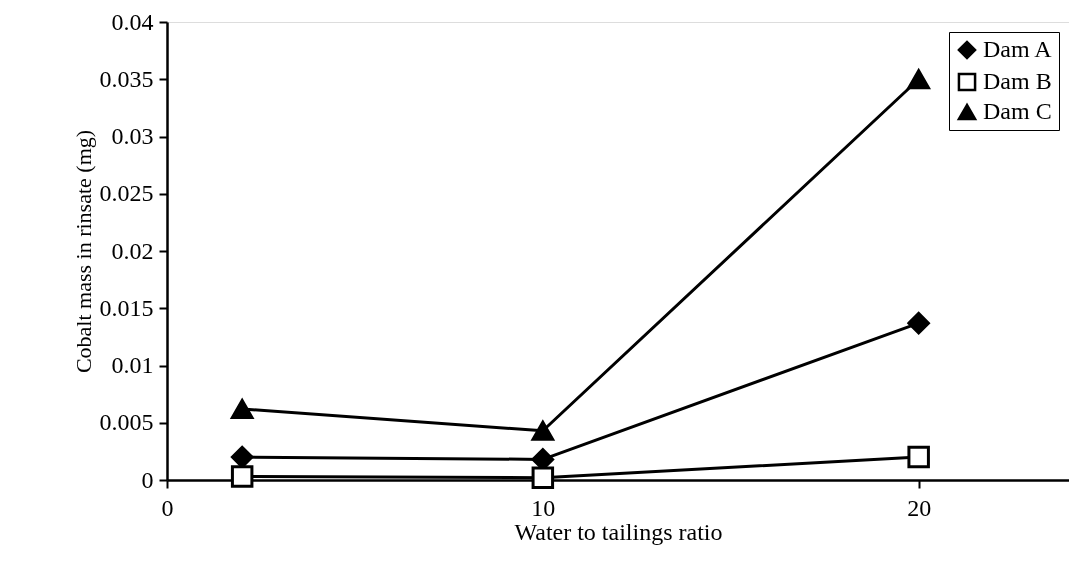 Image resolution: width=1069 pixels, height=570 pixels. Describe the element at coordinates (543, 507) in the screenshot. I see `x-tick-label: 10` at that location.